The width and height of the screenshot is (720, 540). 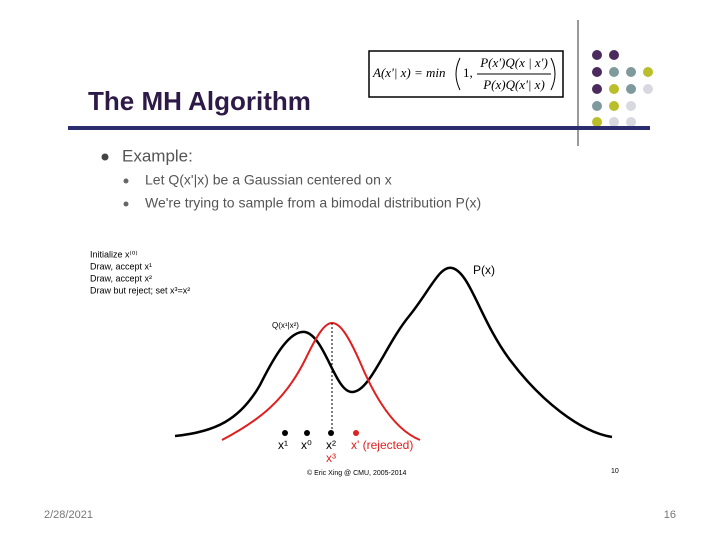 I want to click on point-label: x' (rejected), so click(x=382, y=445).